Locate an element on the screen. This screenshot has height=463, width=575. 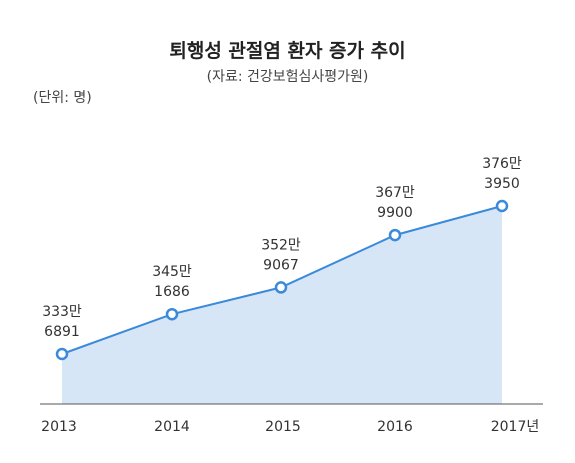
x-tick-label-2016: 2016 is located at coordinates (395, 427).